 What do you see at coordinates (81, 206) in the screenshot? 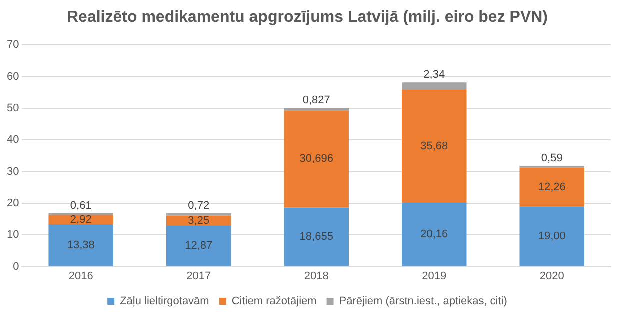
I see `data-label: 0,61` at bounding box center [81, 206].